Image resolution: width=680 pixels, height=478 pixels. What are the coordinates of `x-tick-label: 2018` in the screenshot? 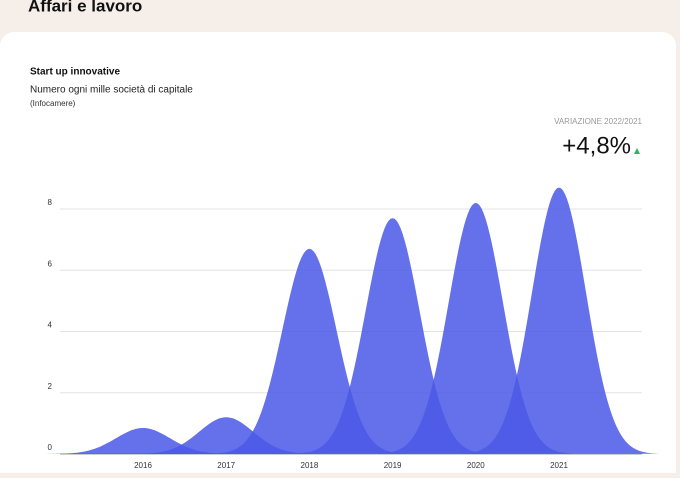 It's located at (310, 465).